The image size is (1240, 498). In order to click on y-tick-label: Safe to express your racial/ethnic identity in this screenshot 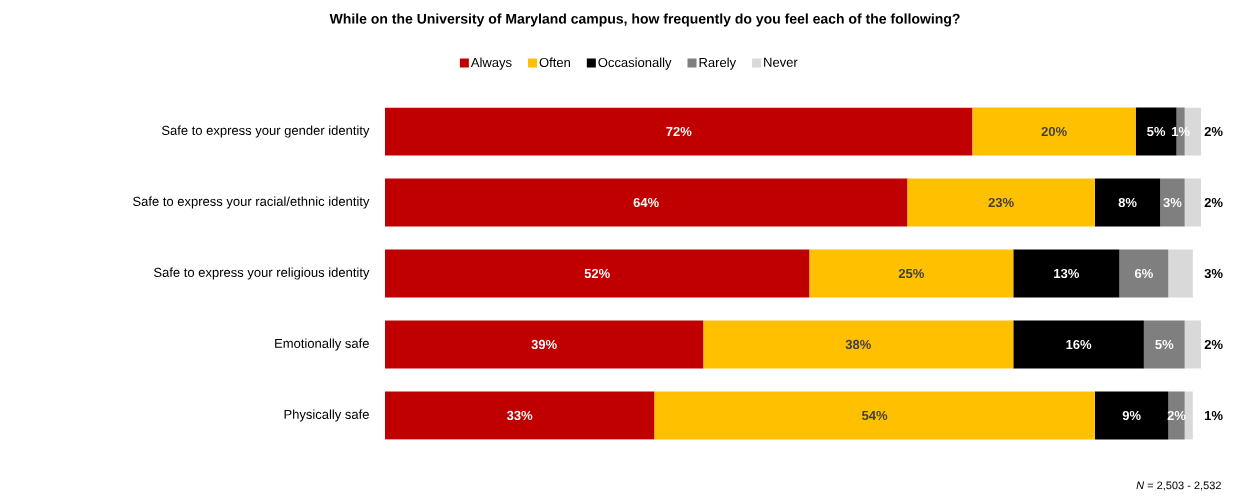, I will do `click(251, 202)`.